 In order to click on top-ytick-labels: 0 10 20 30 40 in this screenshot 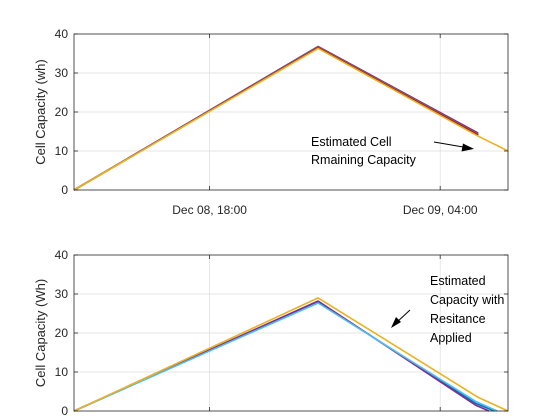, I will do `click(62, 112)`.